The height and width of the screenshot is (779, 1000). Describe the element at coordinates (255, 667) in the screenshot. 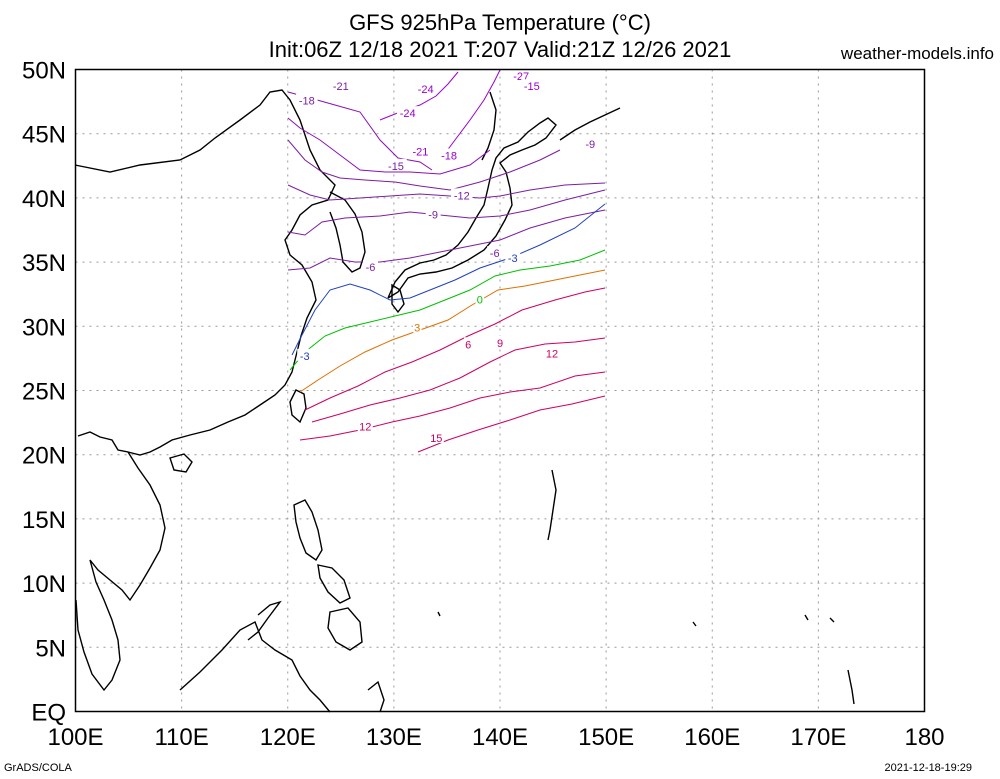

I see `coastline-borneo` at that location.